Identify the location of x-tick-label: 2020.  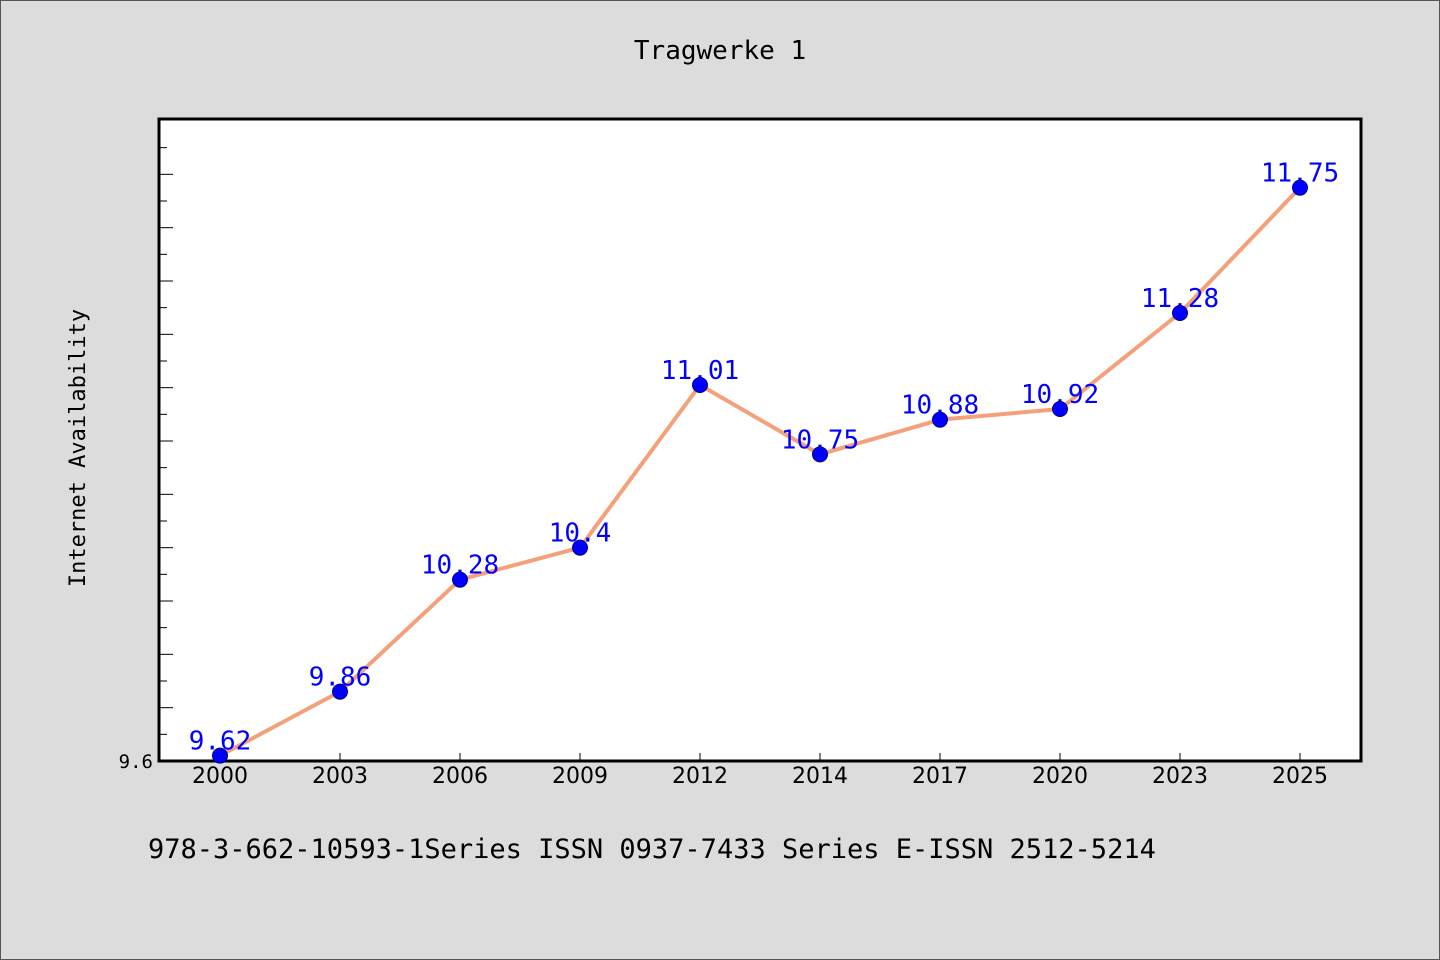
(1060, 776).